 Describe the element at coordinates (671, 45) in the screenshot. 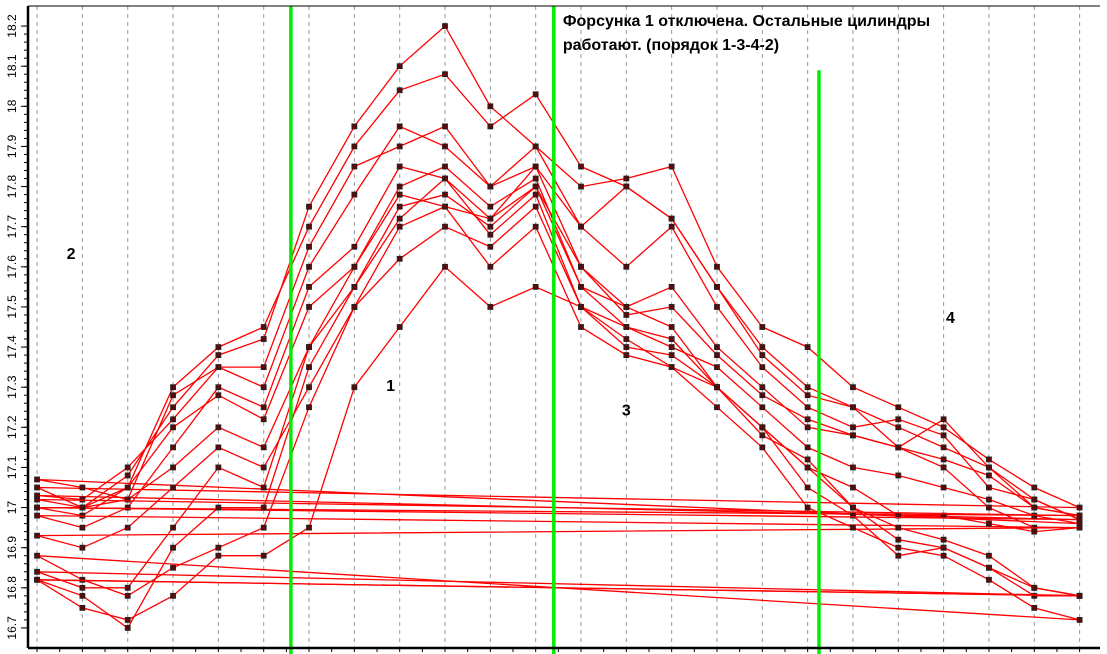

I see `chart-title-line-2: работают. (порядок 1-3-4-2)` at that location.